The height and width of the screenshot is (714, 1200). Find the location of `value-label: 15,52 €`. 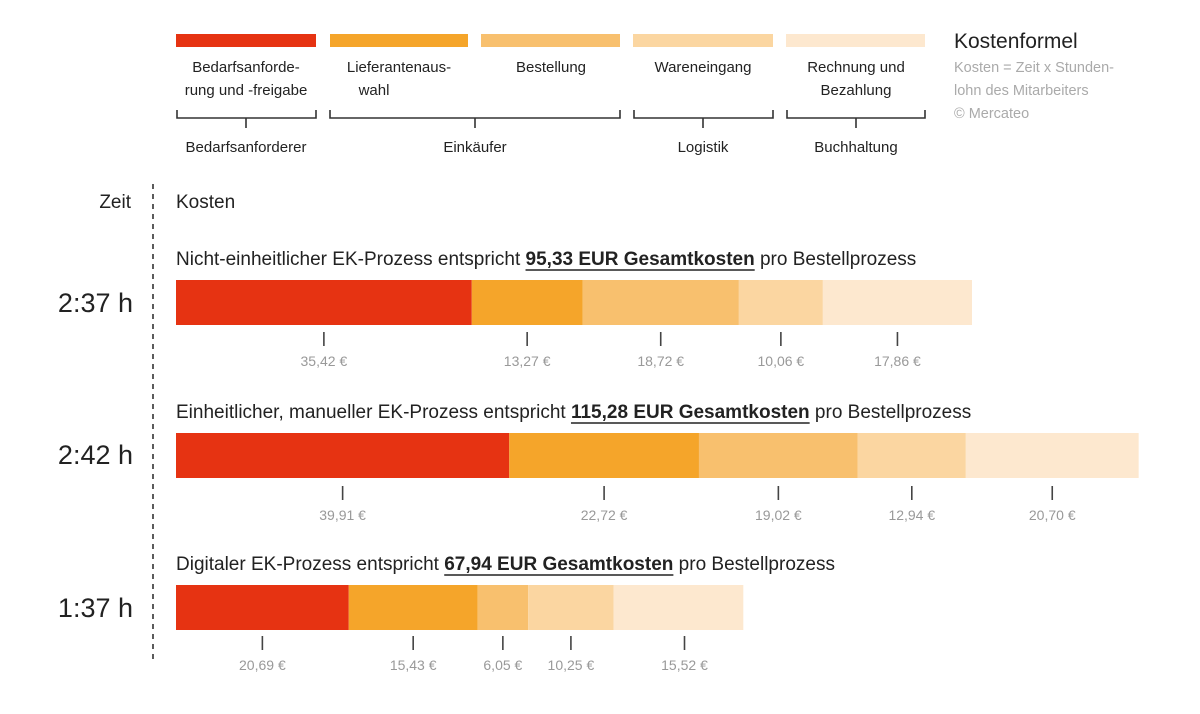

value-label: 15,52 € is located at coordinates (684, 665).